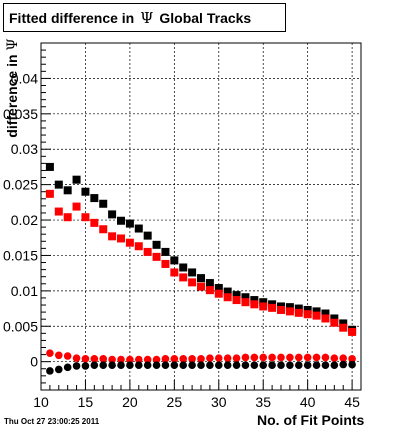  I want to click on y-tick-label: 0, so click(34, 362).